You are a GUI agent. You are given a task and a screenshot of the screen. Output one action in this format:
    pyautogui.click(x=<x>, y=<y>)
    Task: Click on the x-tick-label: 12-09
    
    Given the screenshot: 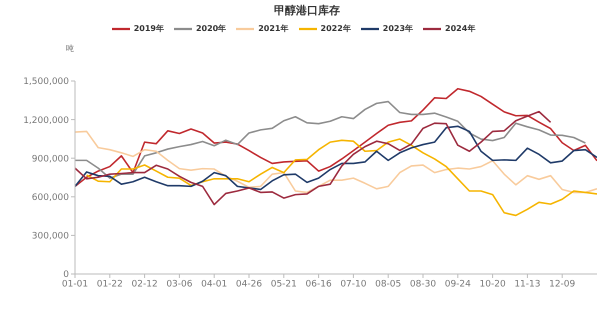 What is the action you would take?
    pyautogui.click(x=562, y=284)
    